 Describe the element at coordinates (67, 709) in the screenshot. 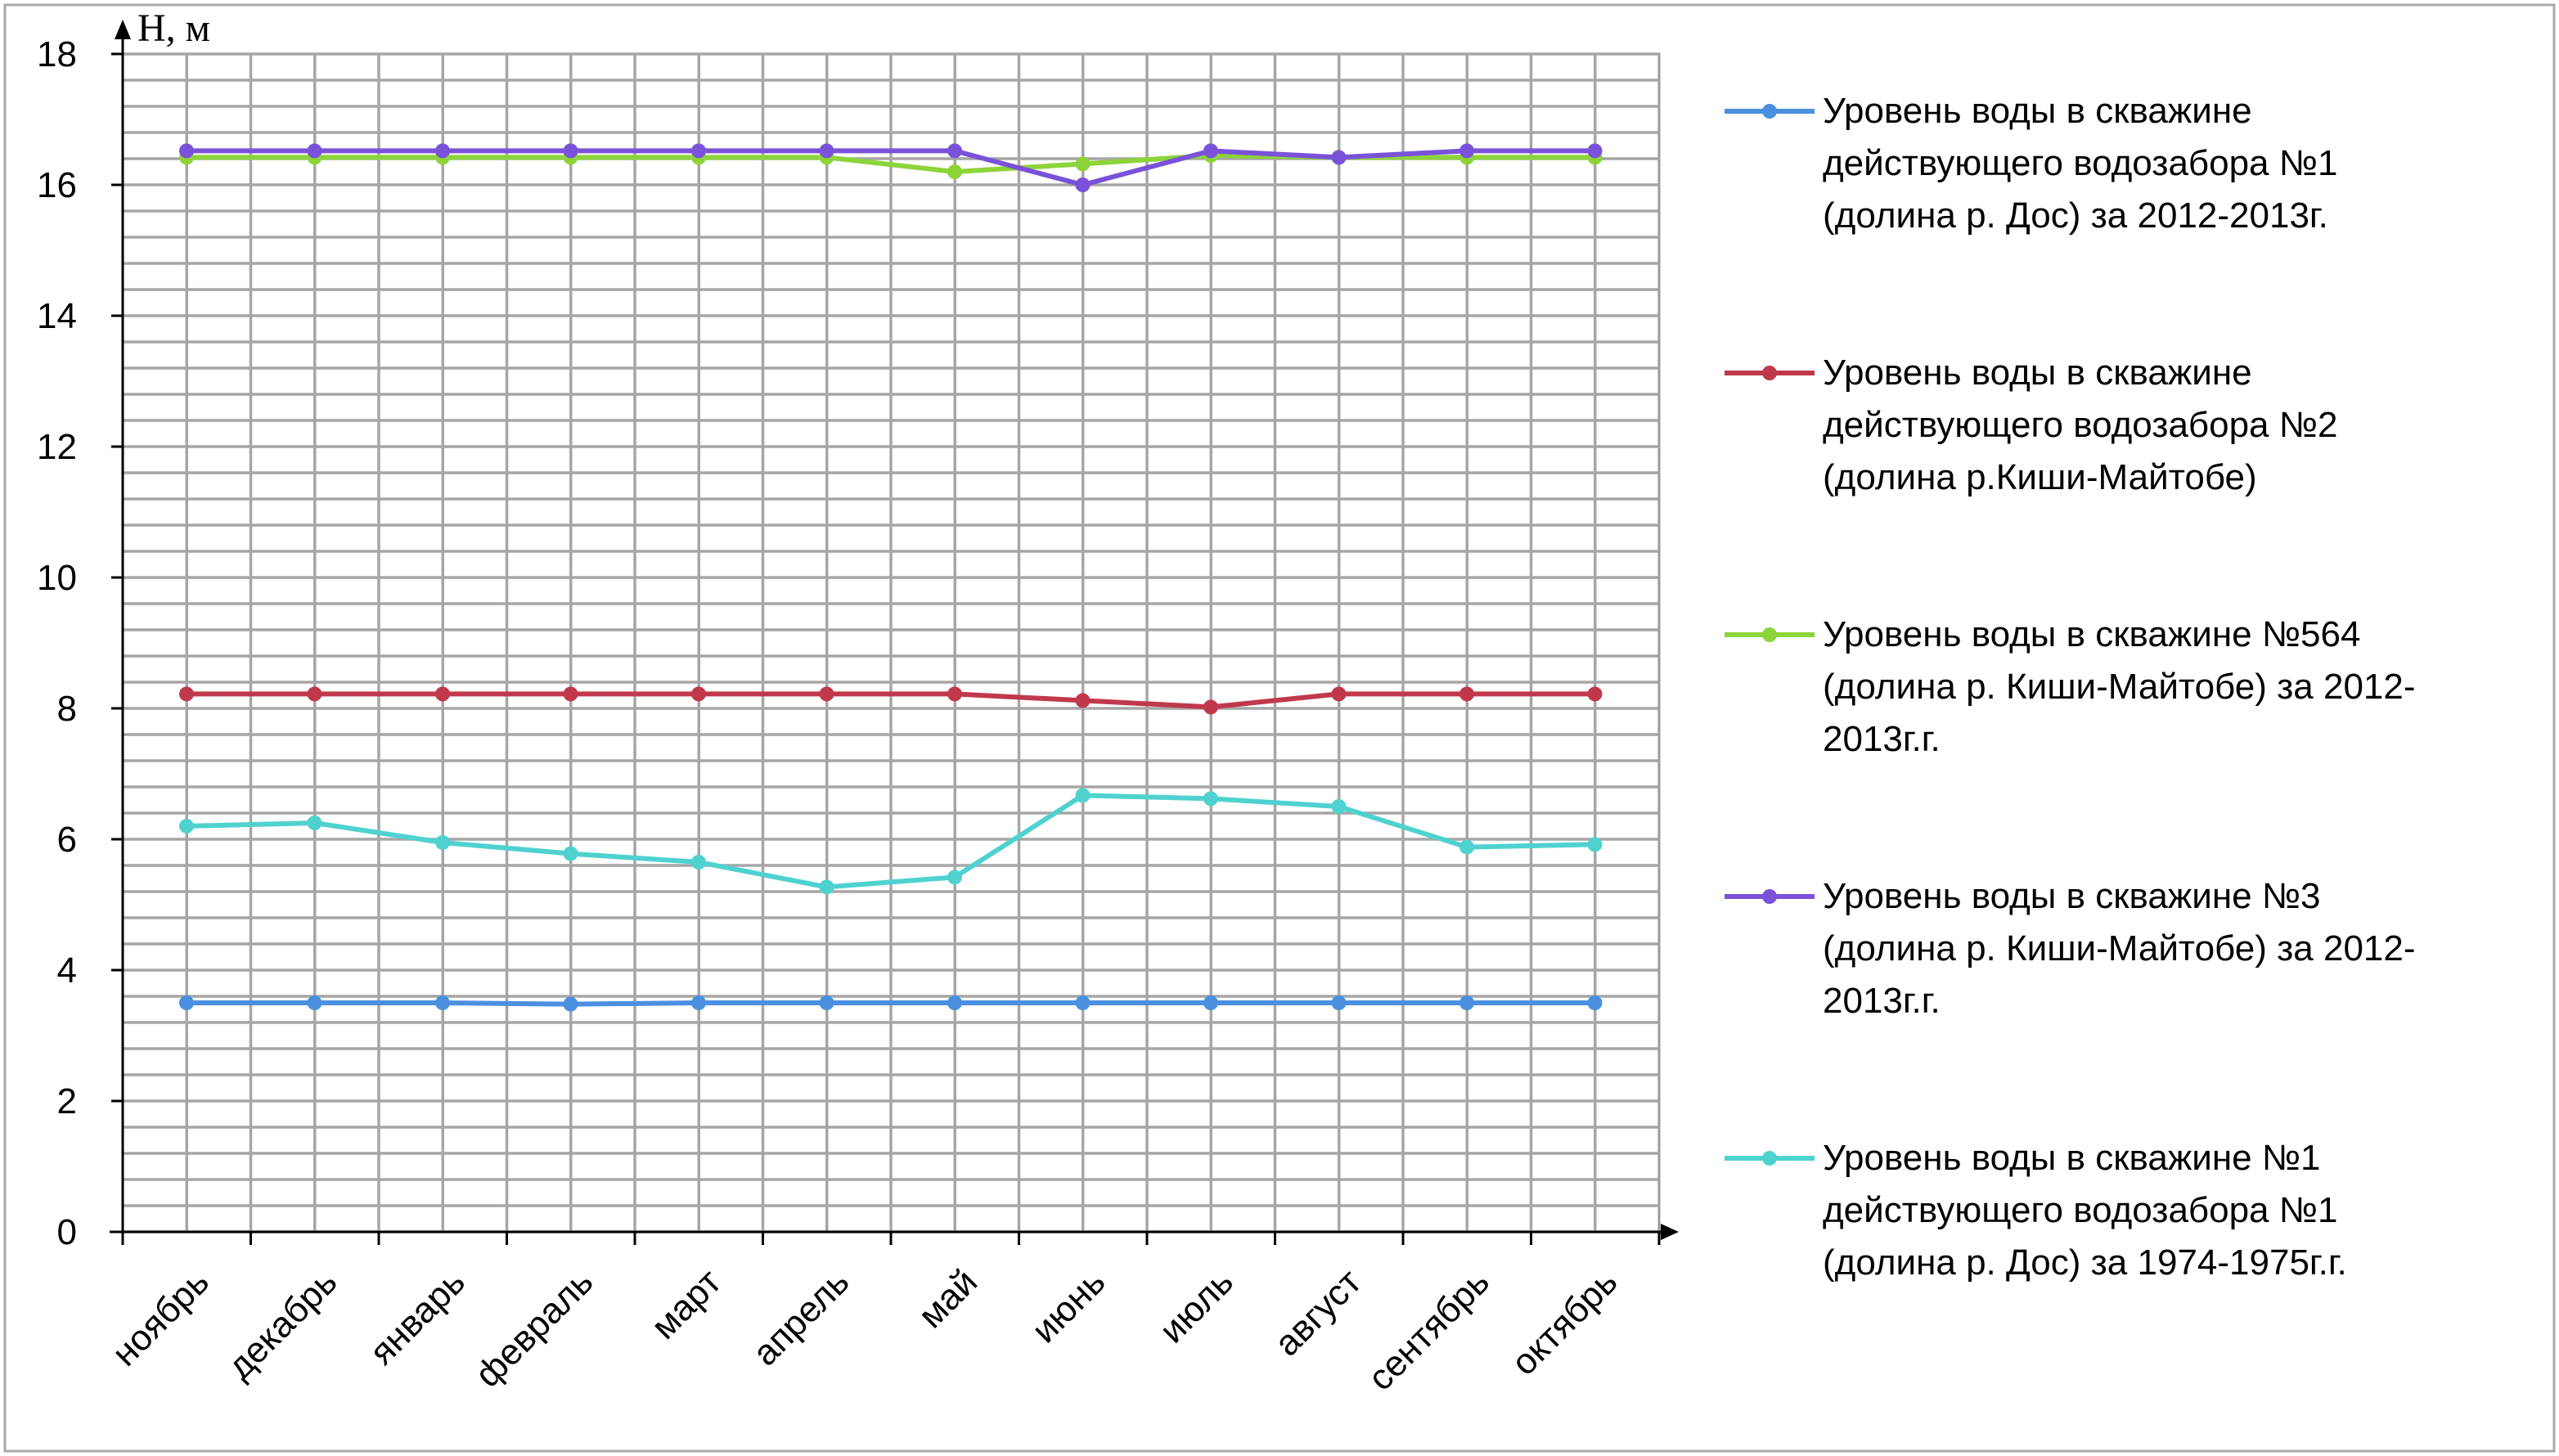

I see `y-tick-label: 8` at that location.